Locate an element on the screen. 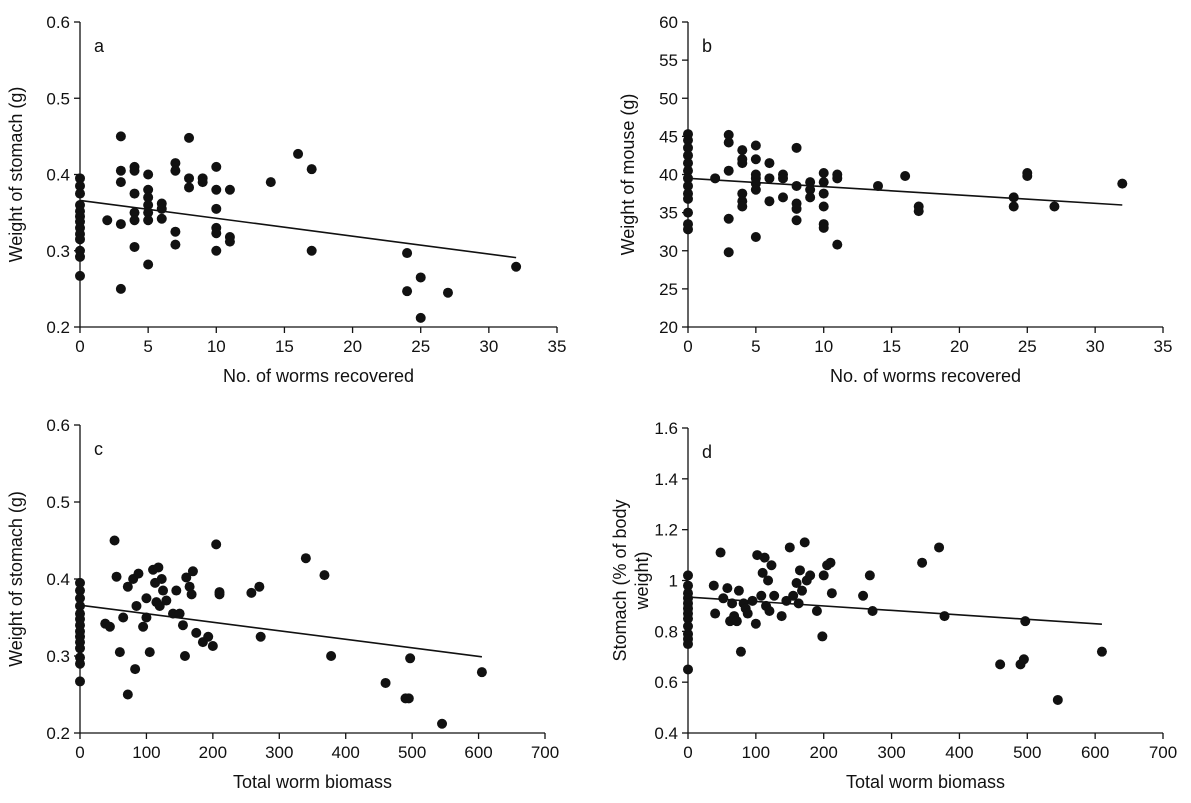 The width and height of the screenshot is (1191, 803). x-tick-label: 15 is located at coordinates (284, 346).